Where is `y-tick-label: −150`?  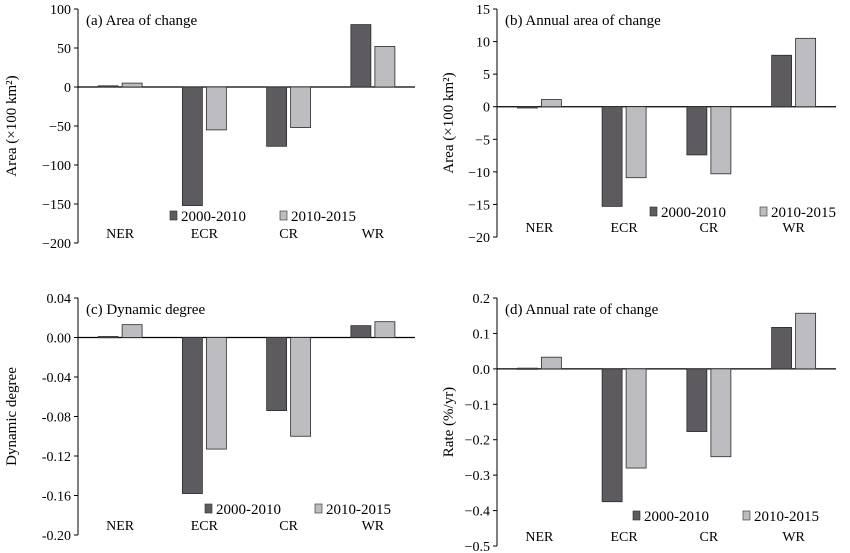 y-tick-label: −150 is located at coordinates (56, 205).